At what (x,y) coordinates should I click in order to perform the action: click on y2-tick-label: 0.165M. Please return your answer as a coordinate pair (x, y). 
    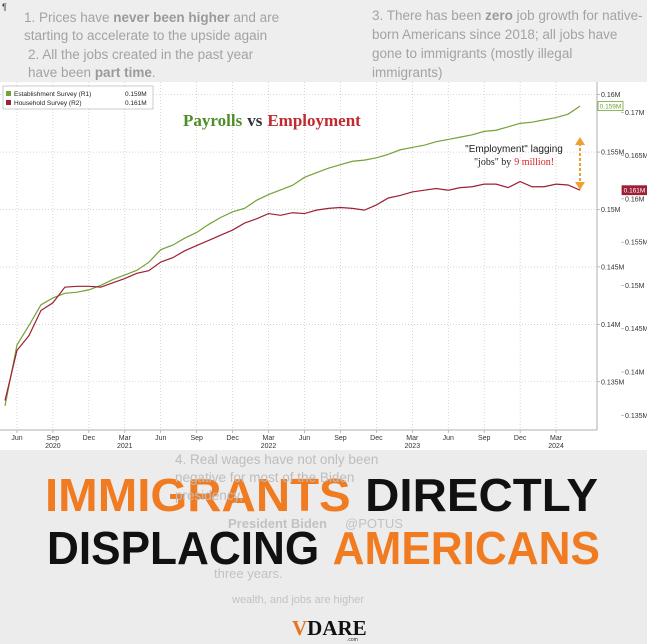
    Looking at the image, I should click on (636, 156).